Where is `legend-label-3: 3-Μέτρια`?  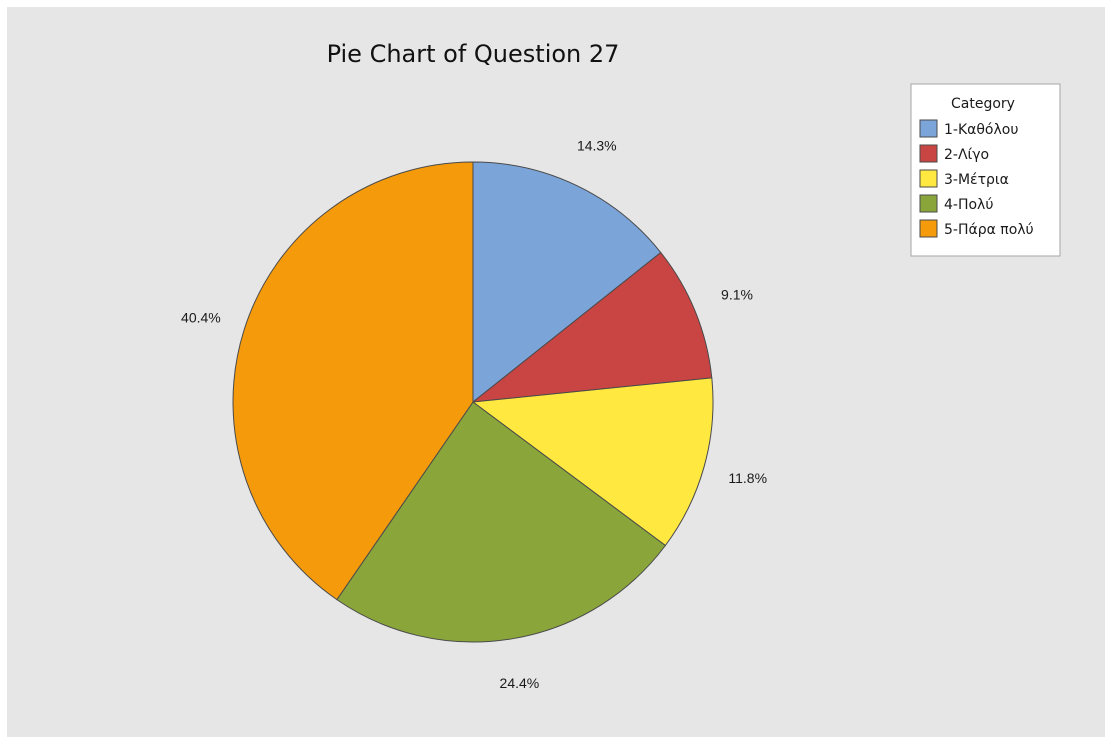 legend-label-3: 3-Μέτρια is located at coordinates (976, 180).